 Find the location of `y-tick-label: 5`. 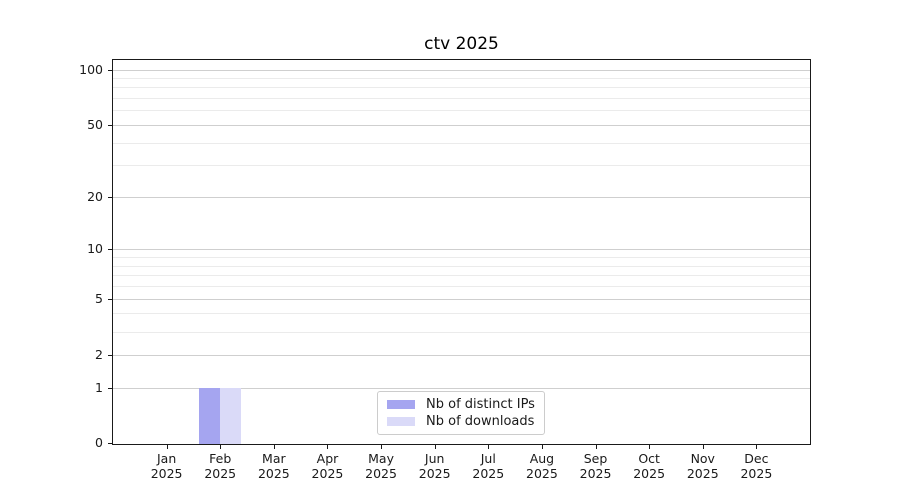

y-tick-label: 5 is located at coordinates (99, 298).